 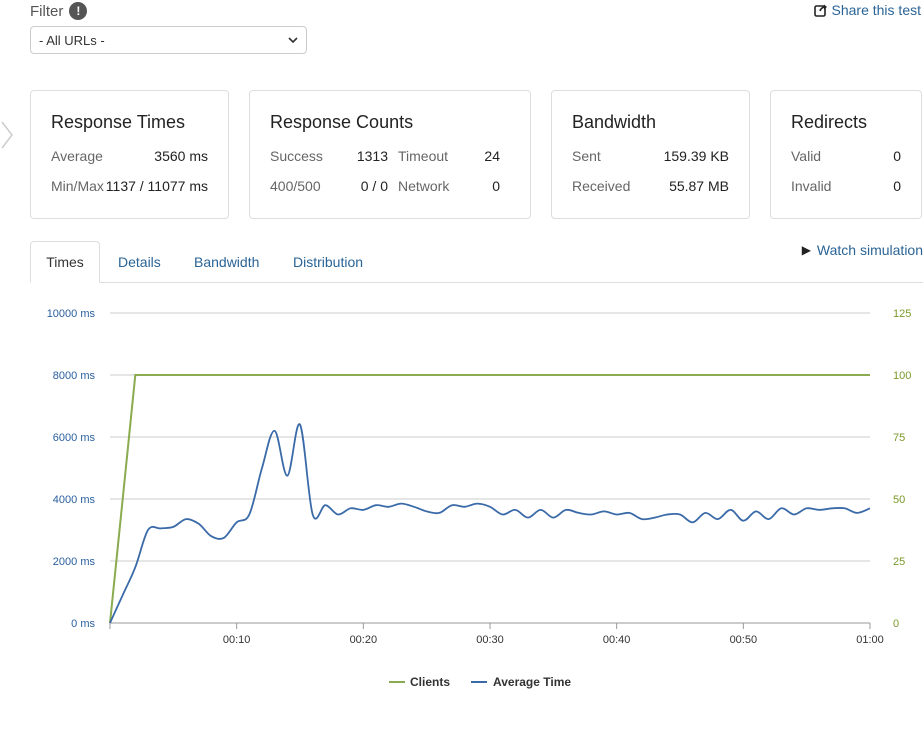 What do you see at coordinates (897, 156) in the screenshot?
I see `valid-value: 0` at bounding box center [897, 156].